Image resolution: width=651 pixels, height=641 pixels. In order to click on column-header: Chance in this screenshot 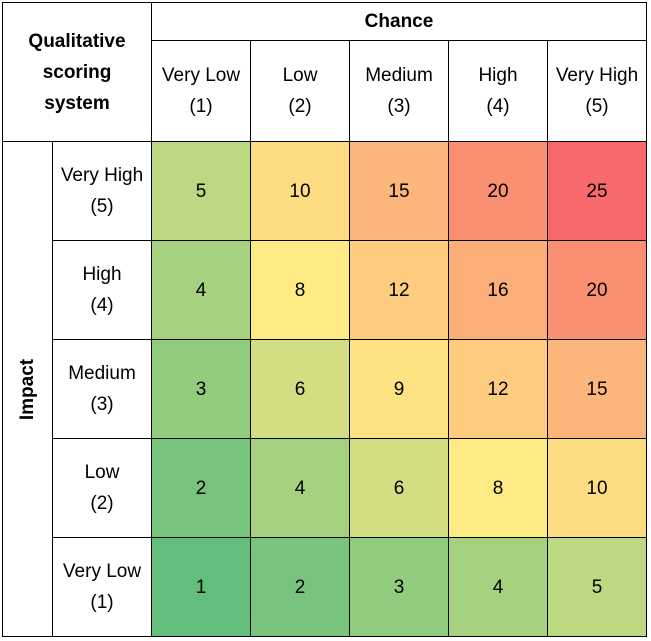, I will do `click(399, 21)`.